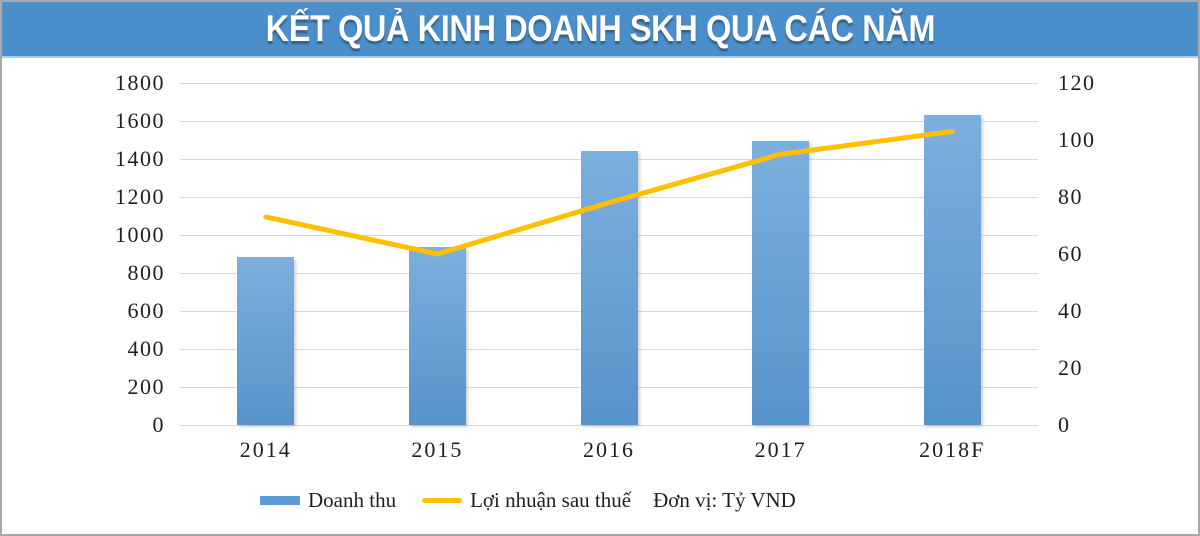 The width and height of the screenshot is (1200, 536). I want to click on y-tick-right-120: 120, so click(1077, 82).